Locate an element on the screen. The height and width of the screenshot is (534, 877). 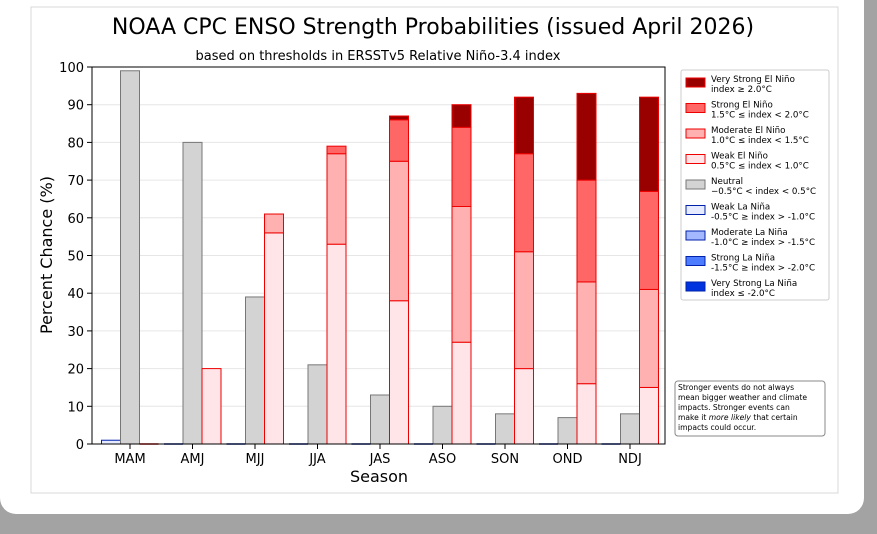
y-tick-label: 50 is located at coordinates (75, 257).